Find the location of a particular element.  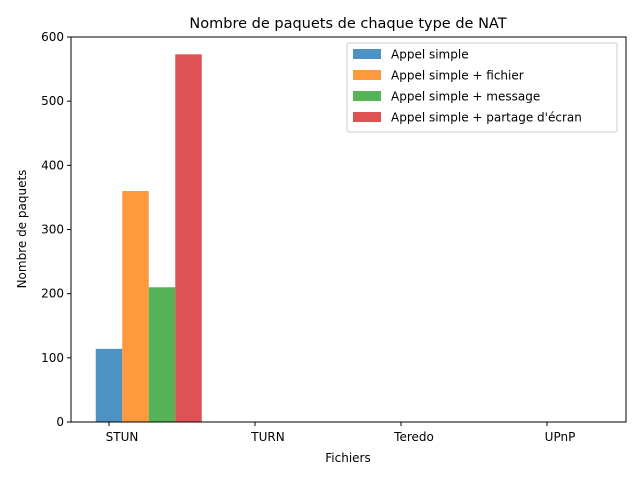

x-tick-label: UPnP is located at coordinates (560, 437).